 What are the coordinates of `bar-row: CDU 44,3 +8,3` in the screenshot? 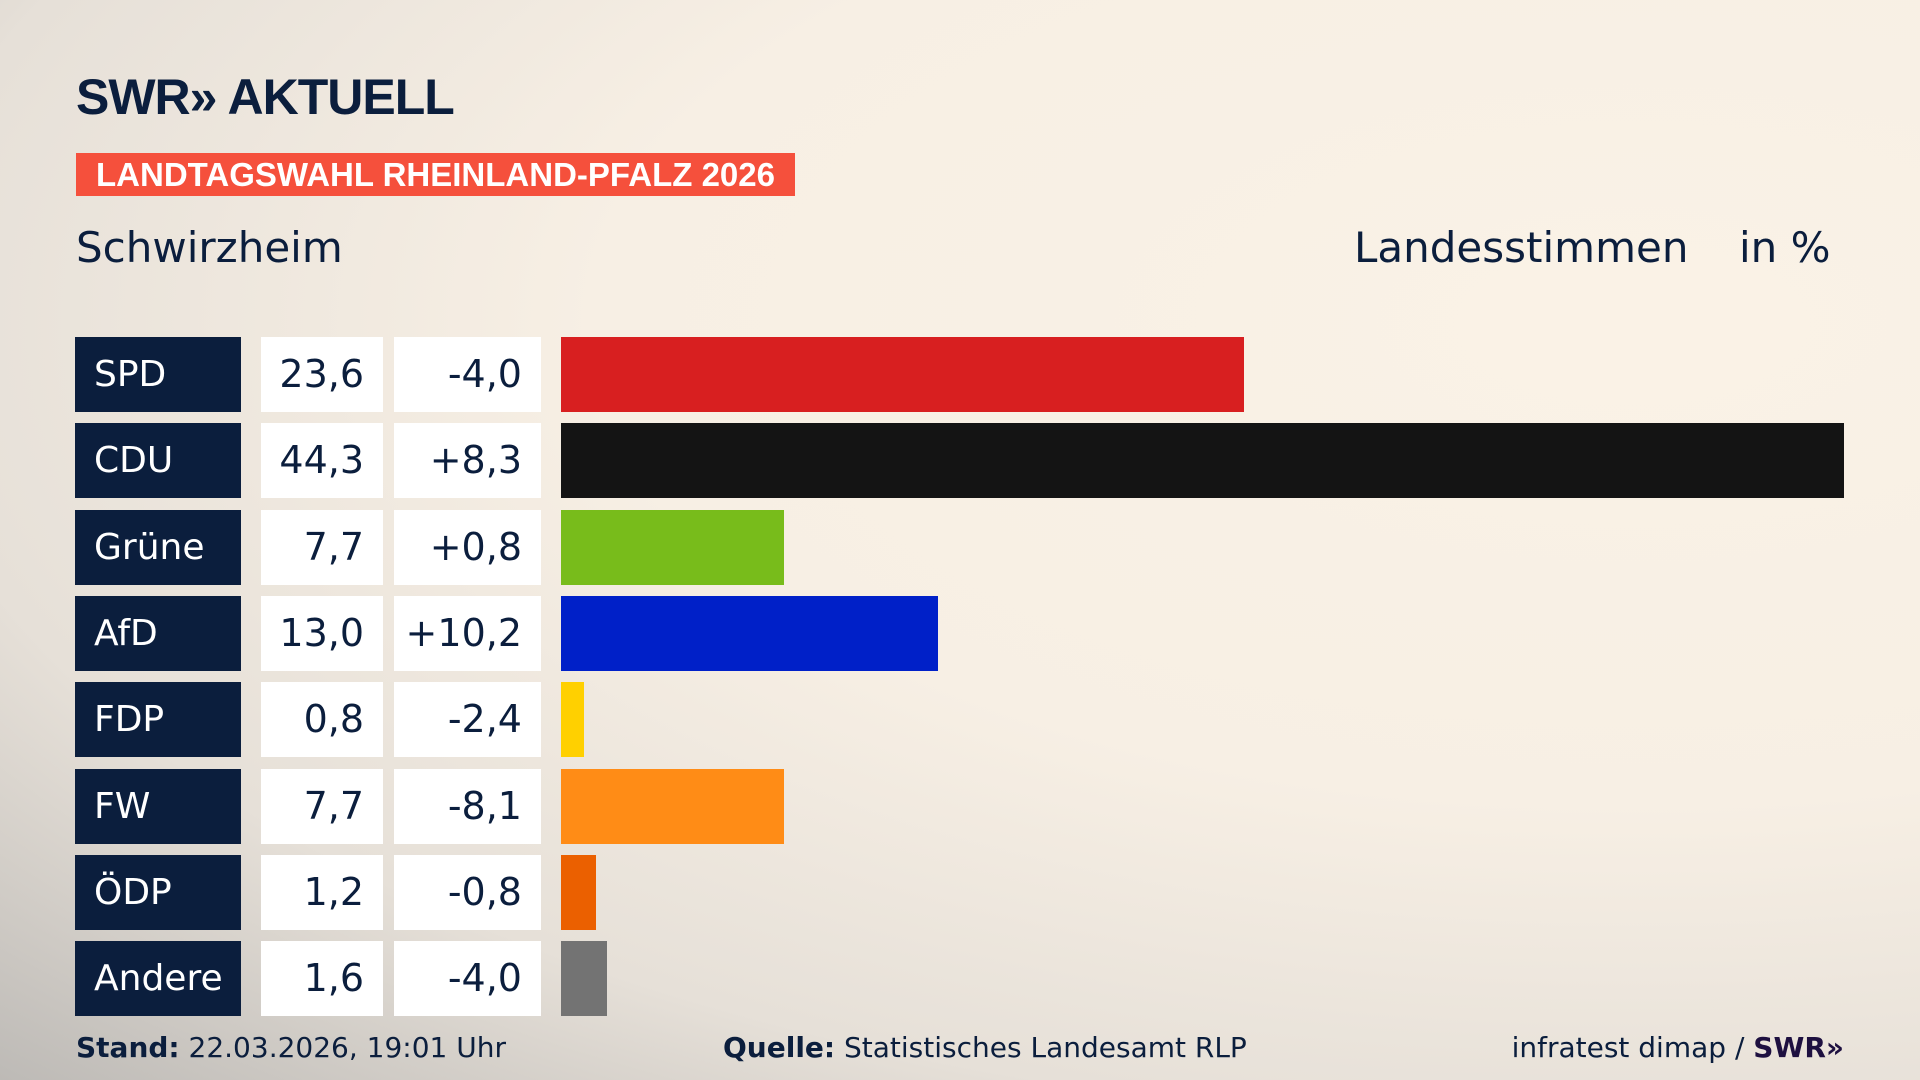 It's located at (960, 461).